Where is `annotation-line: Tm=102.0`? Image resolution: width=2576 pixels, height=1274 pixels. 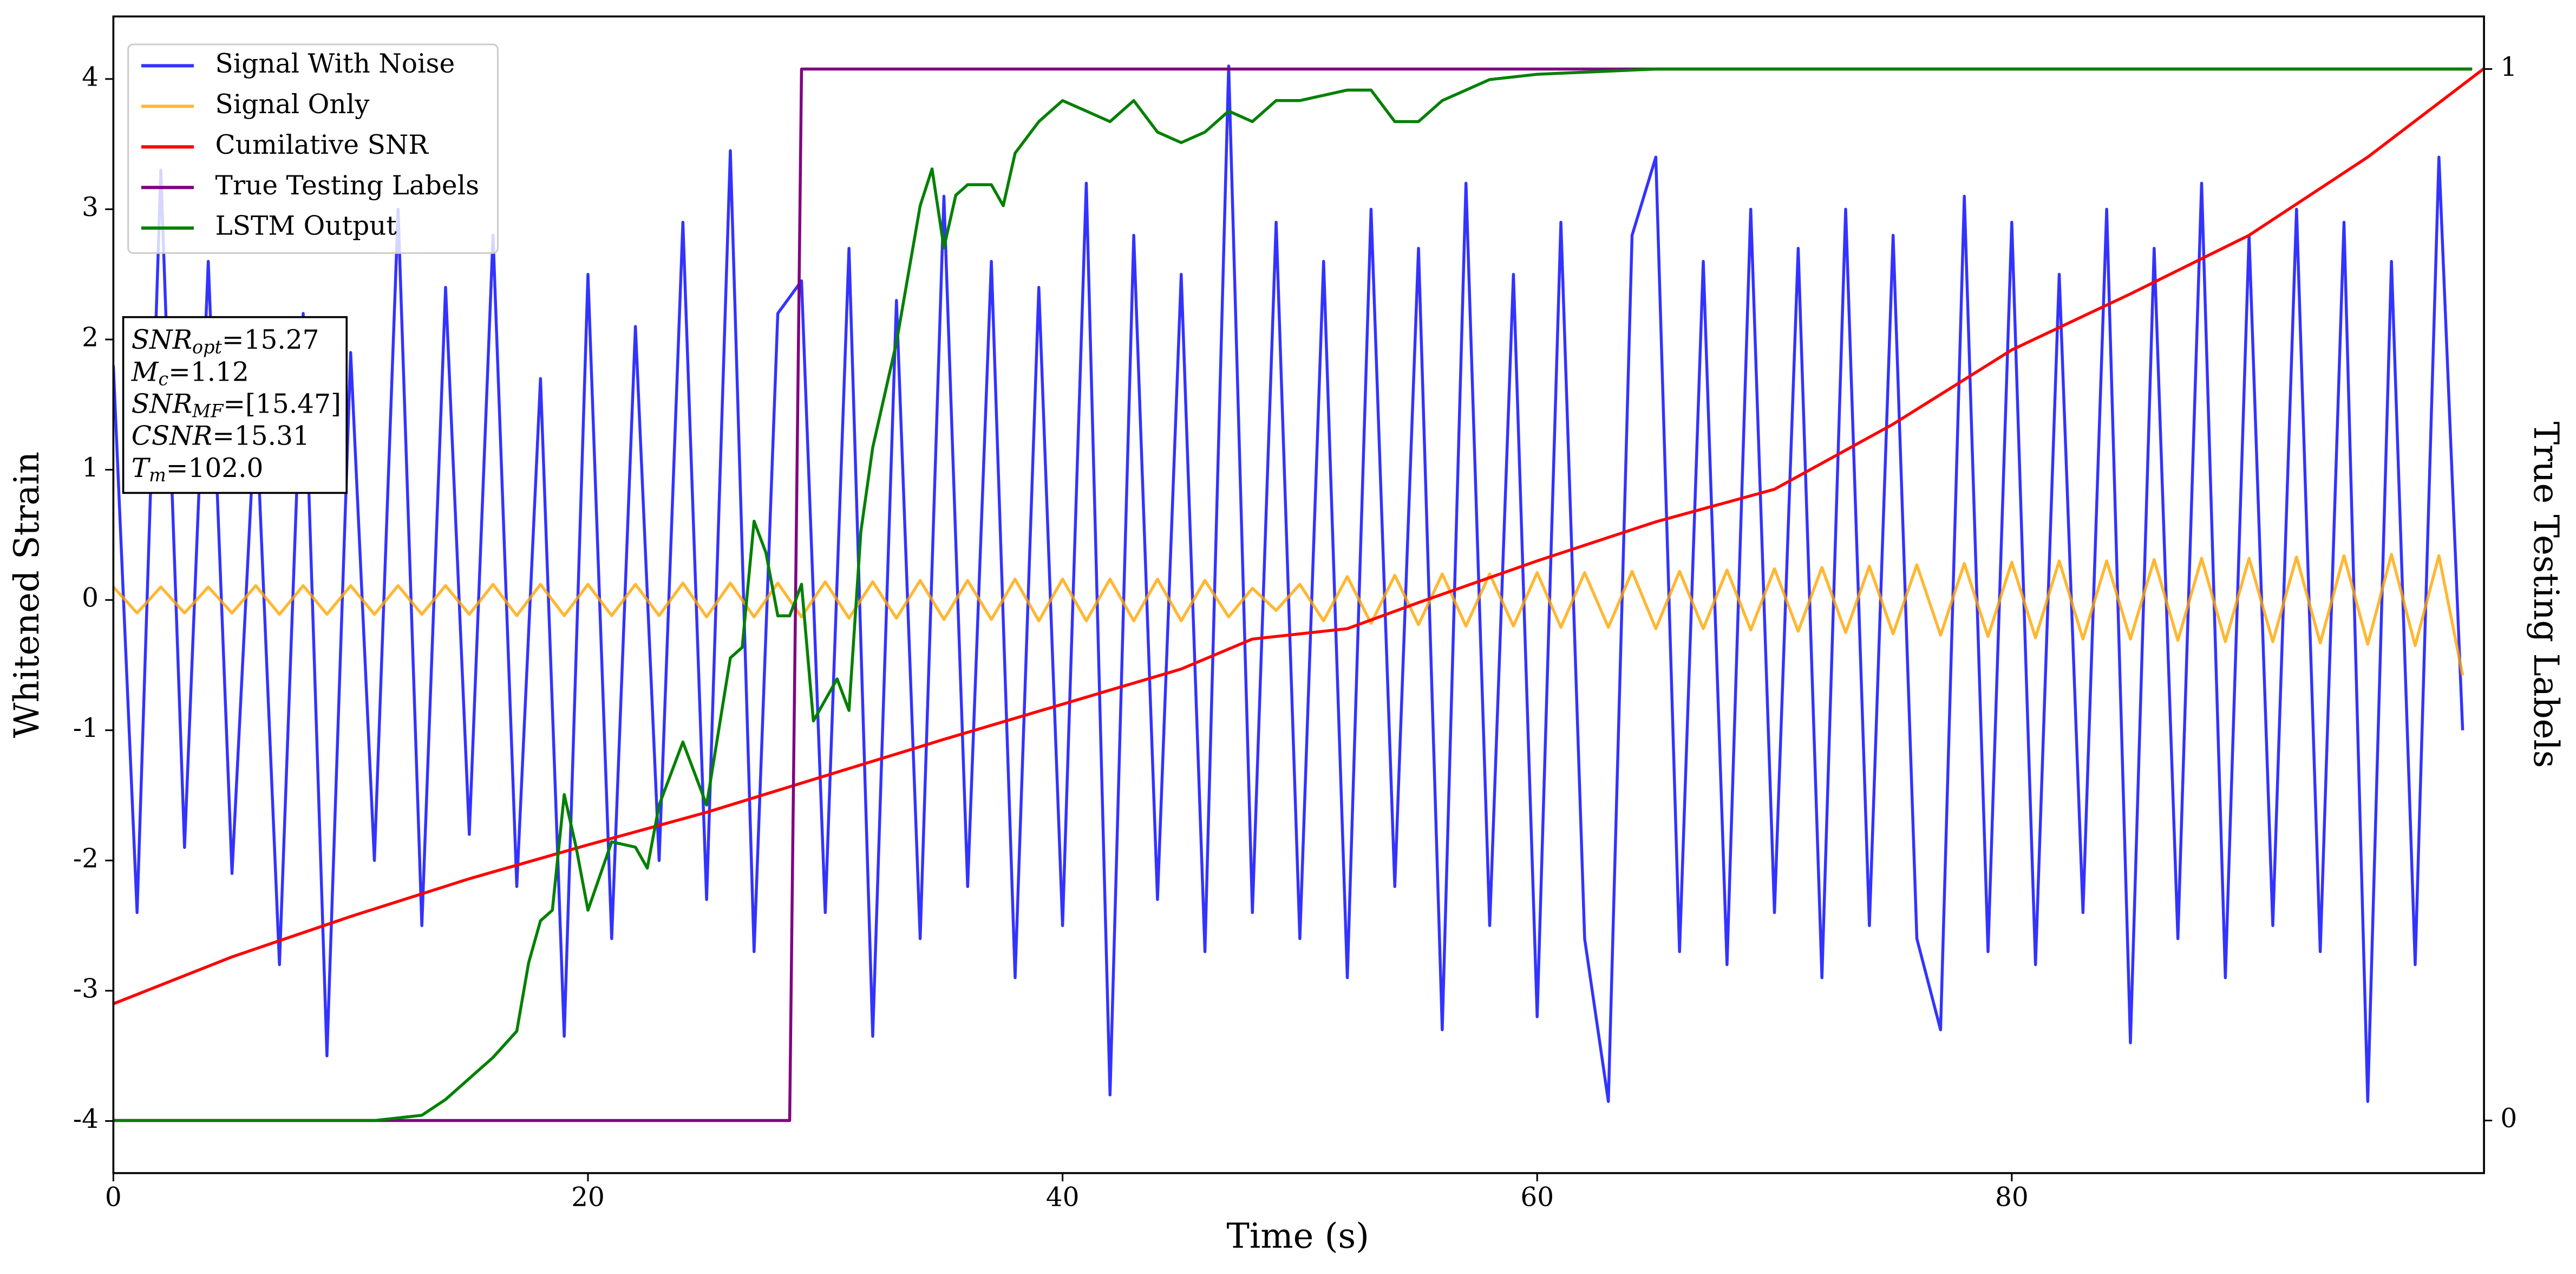 annotation-line: Tm=102.0 is located at coordinates (198, 469).